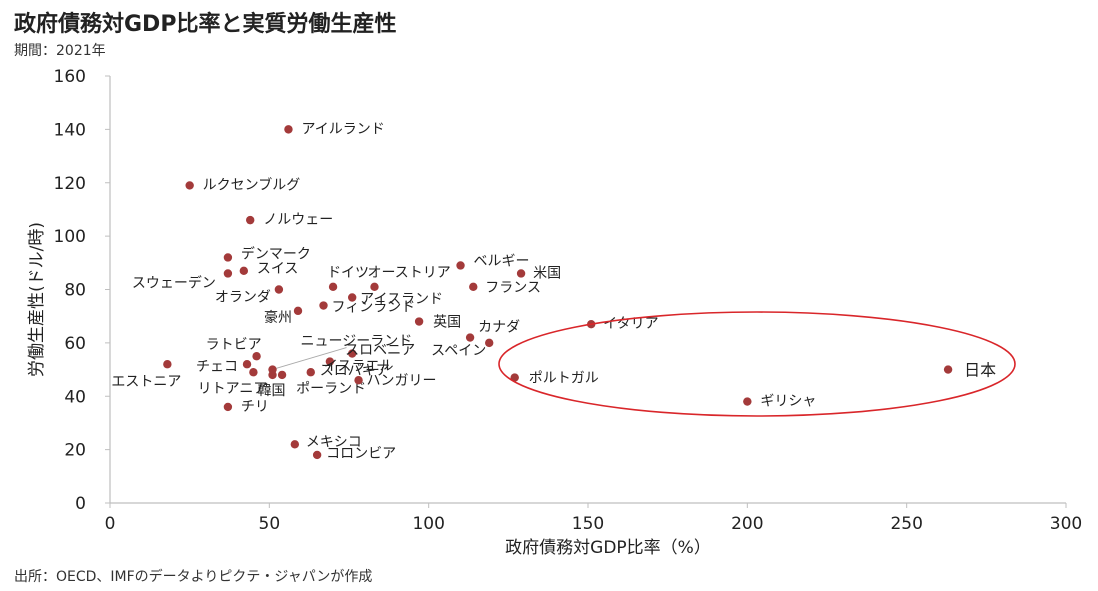  Describe the element at coordinates (255, 407) in the screenshot. I see `data-point-label: チリ` at that location.